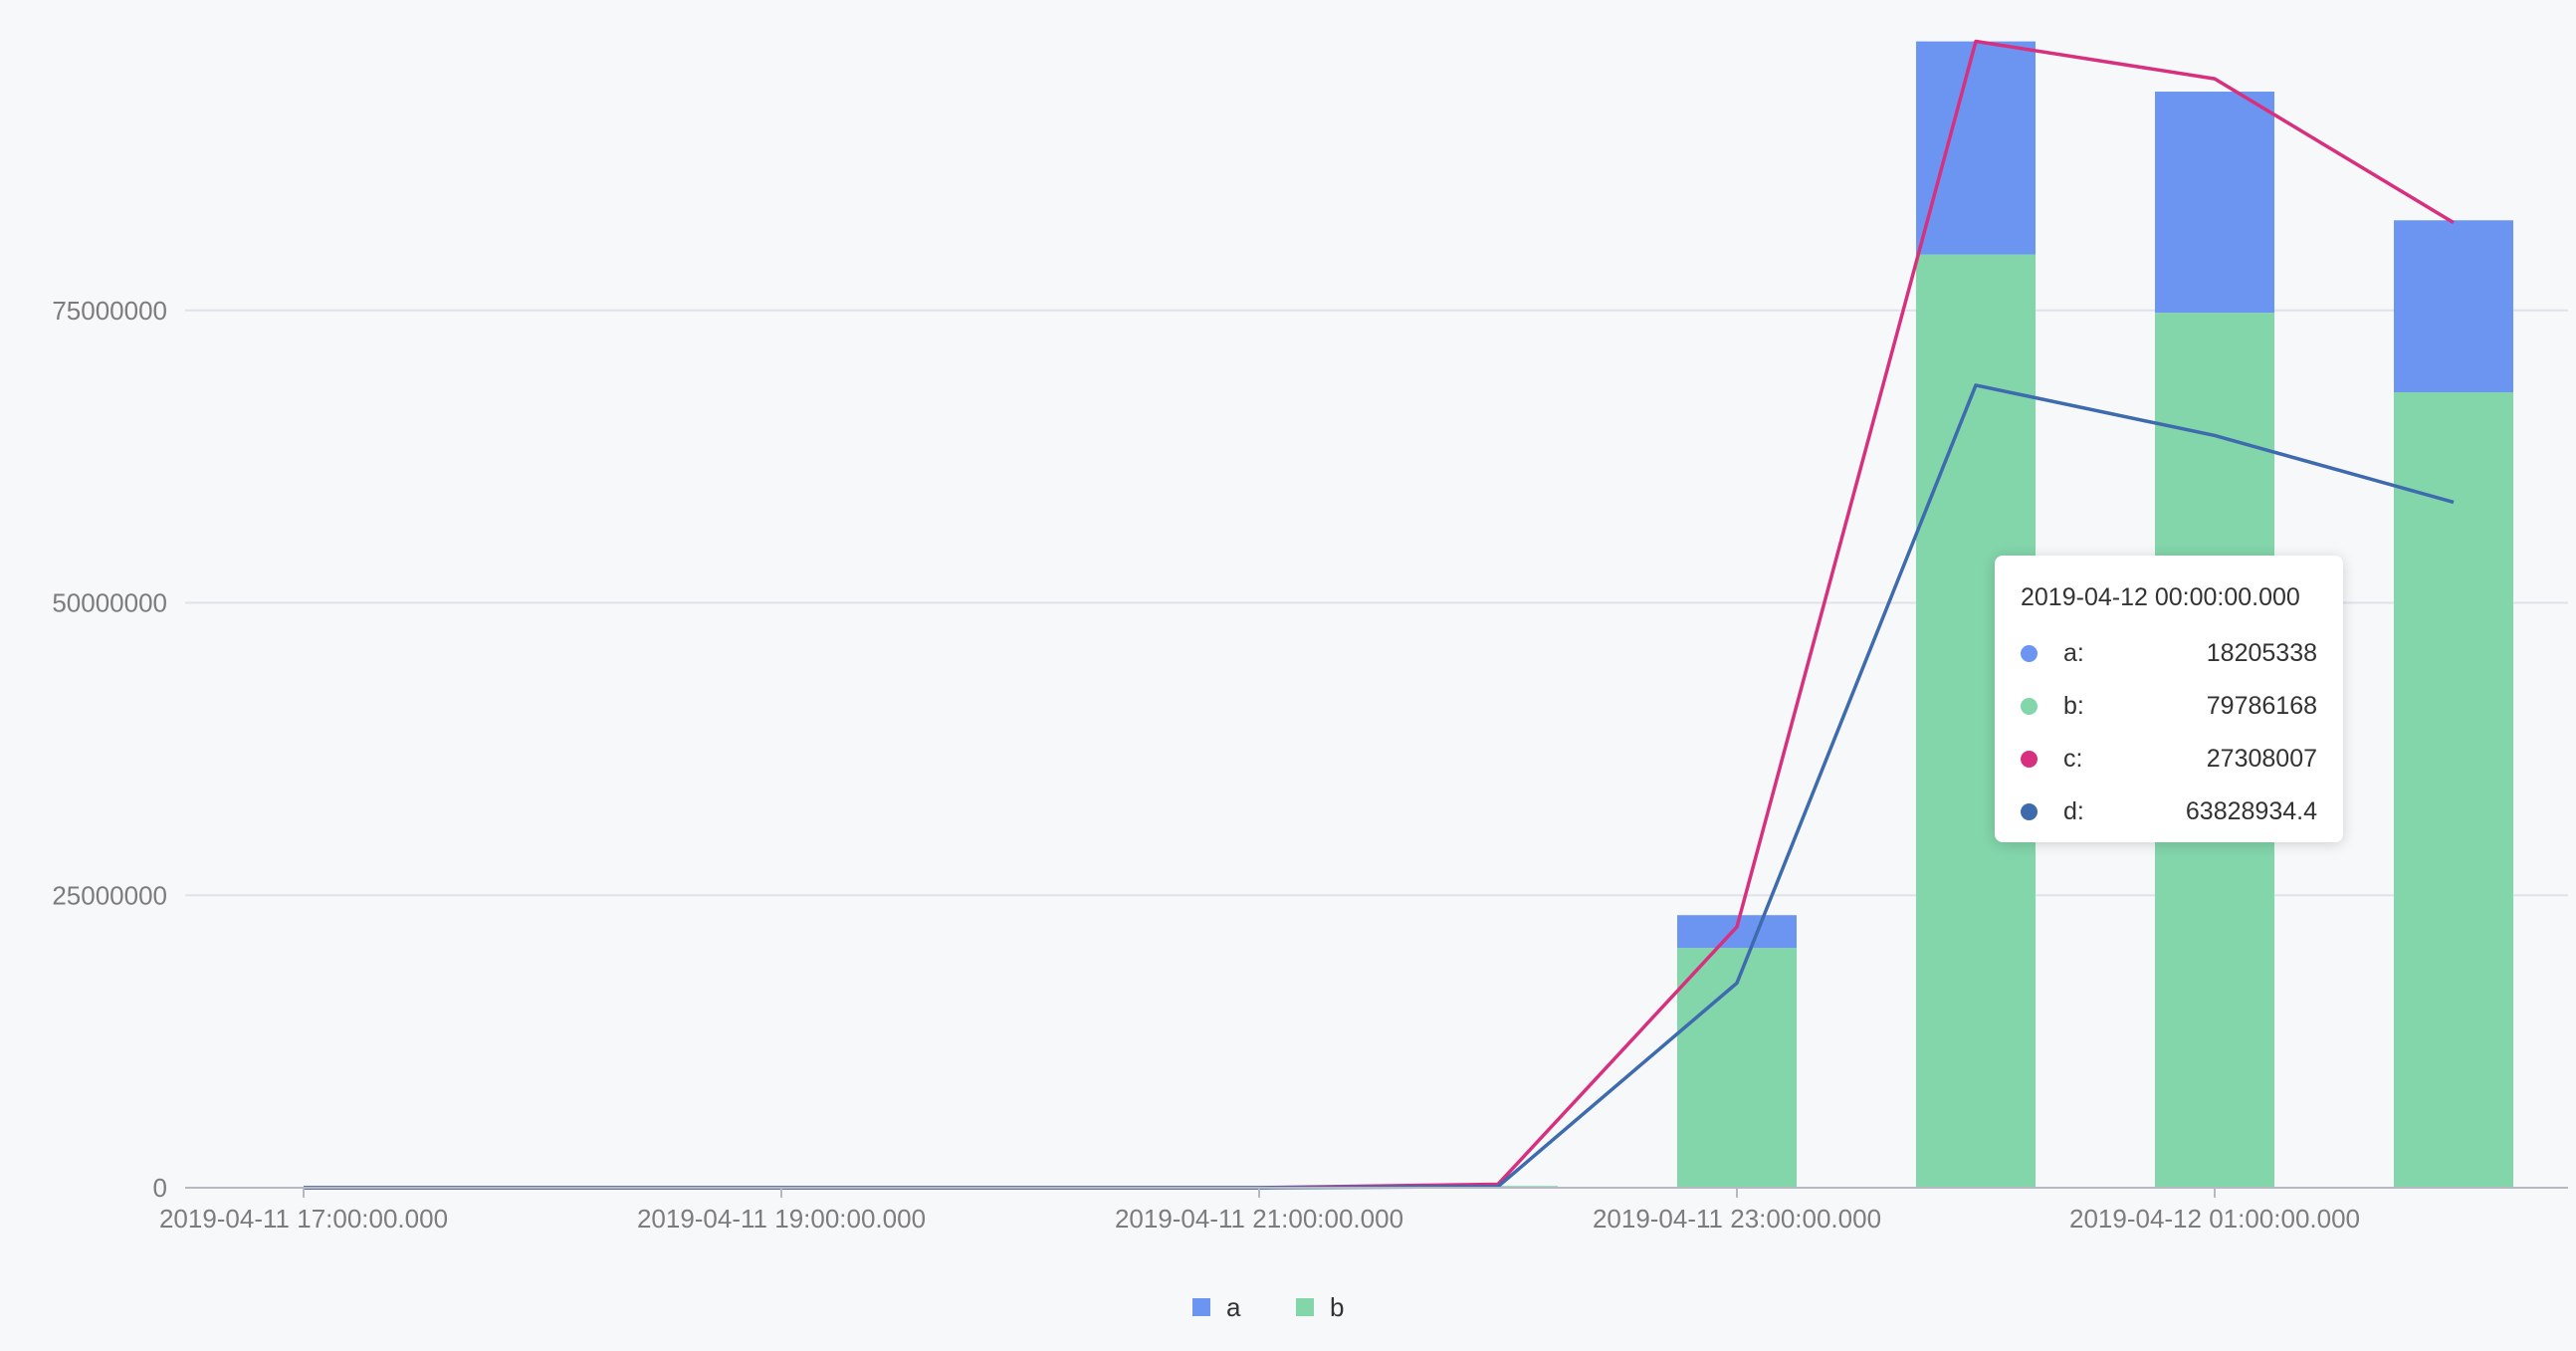 This screenshot has width=2576, height=1351. I want to click on tooltip-series-name: a:, so click(2073, 653).